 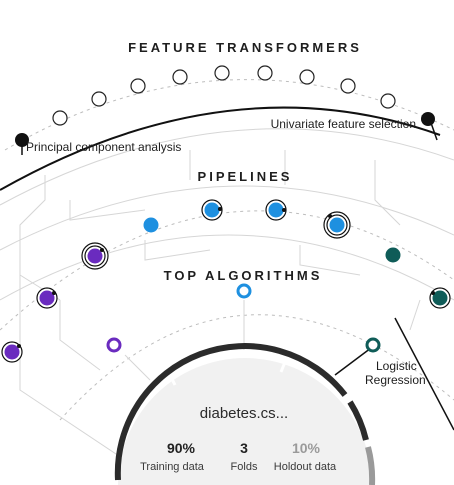 I want to click on label-logistic-line-1: Logistic, so click(x=396, y=366).